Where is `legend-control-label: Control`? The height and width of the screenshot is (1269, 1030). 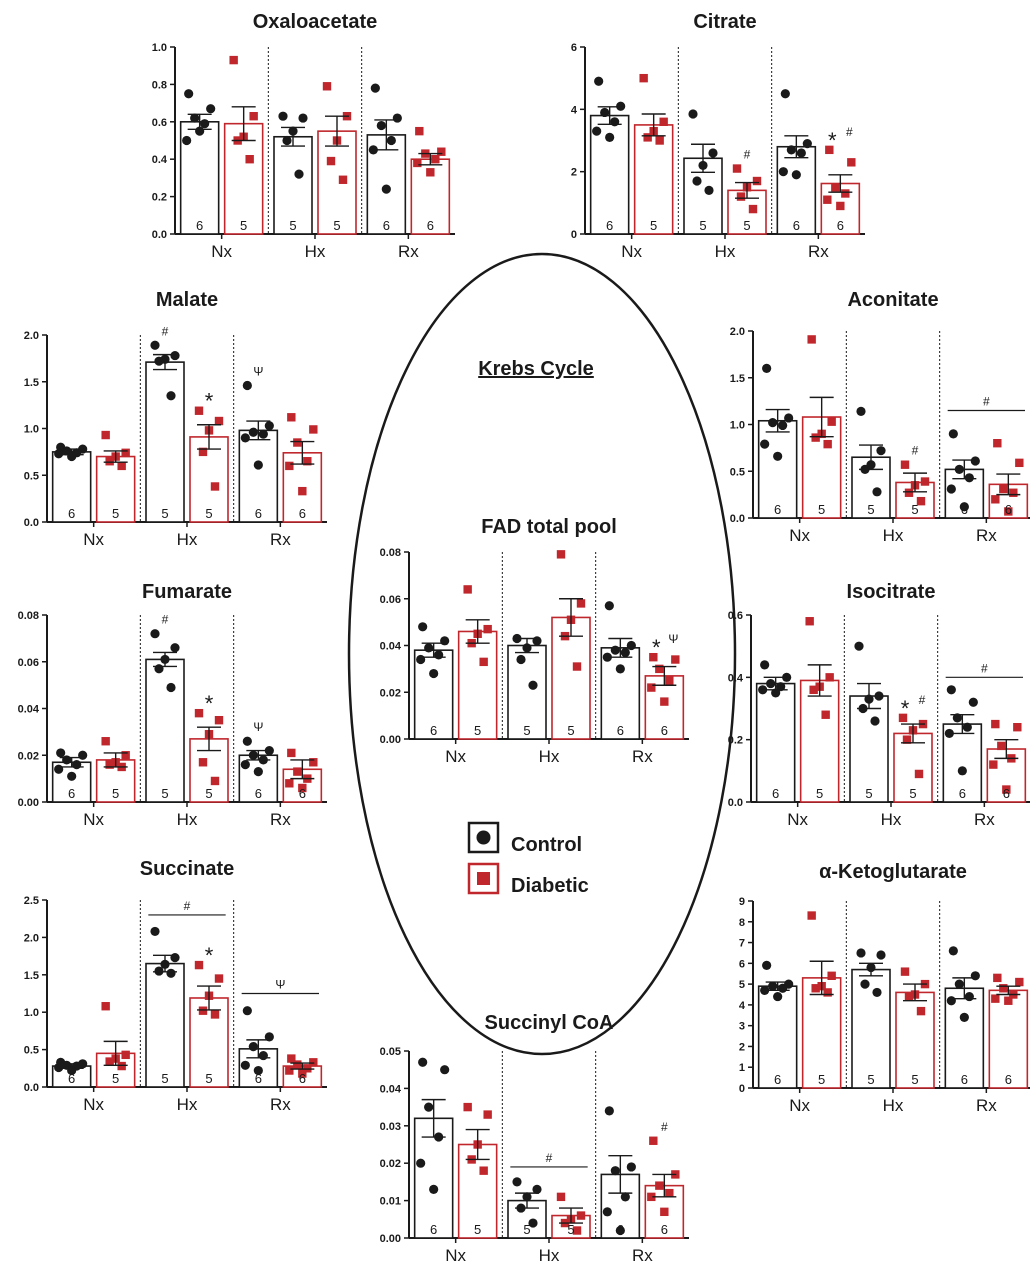
legend-control-label: Control is located at coordinates (546, 845).